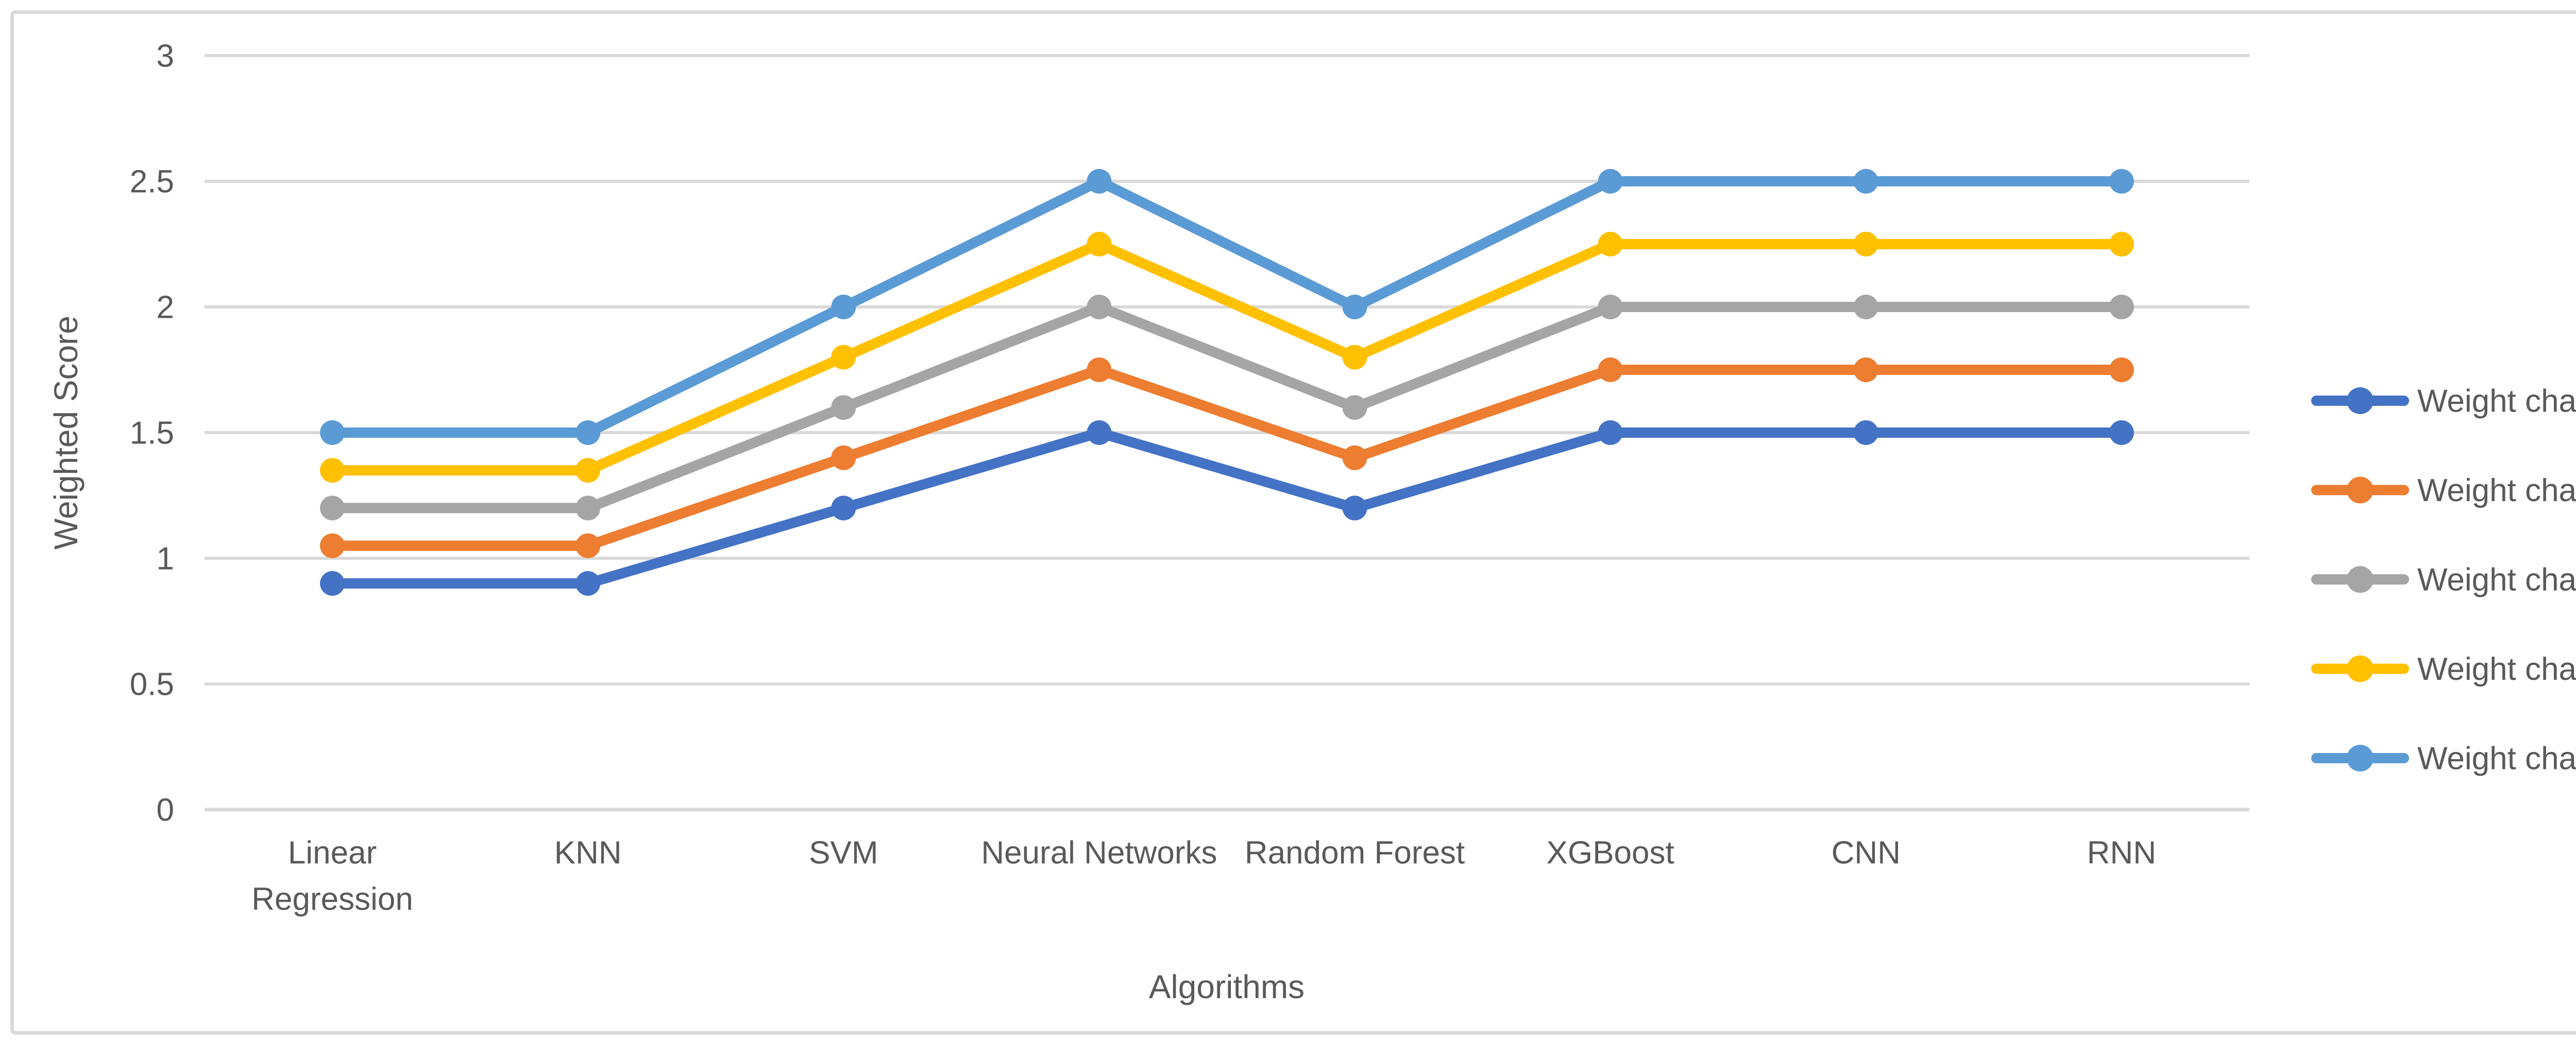  Describe the element at coordinates (1354, 407) in the screenshot. I see `series-marker-weight-change-0-00-random-forest` at that location.